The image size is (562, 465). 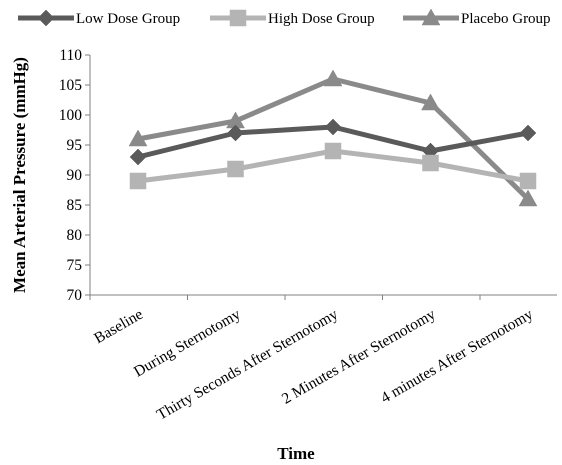 I want to click on legend-label: Placebo Group, so click(x=506, y=19).